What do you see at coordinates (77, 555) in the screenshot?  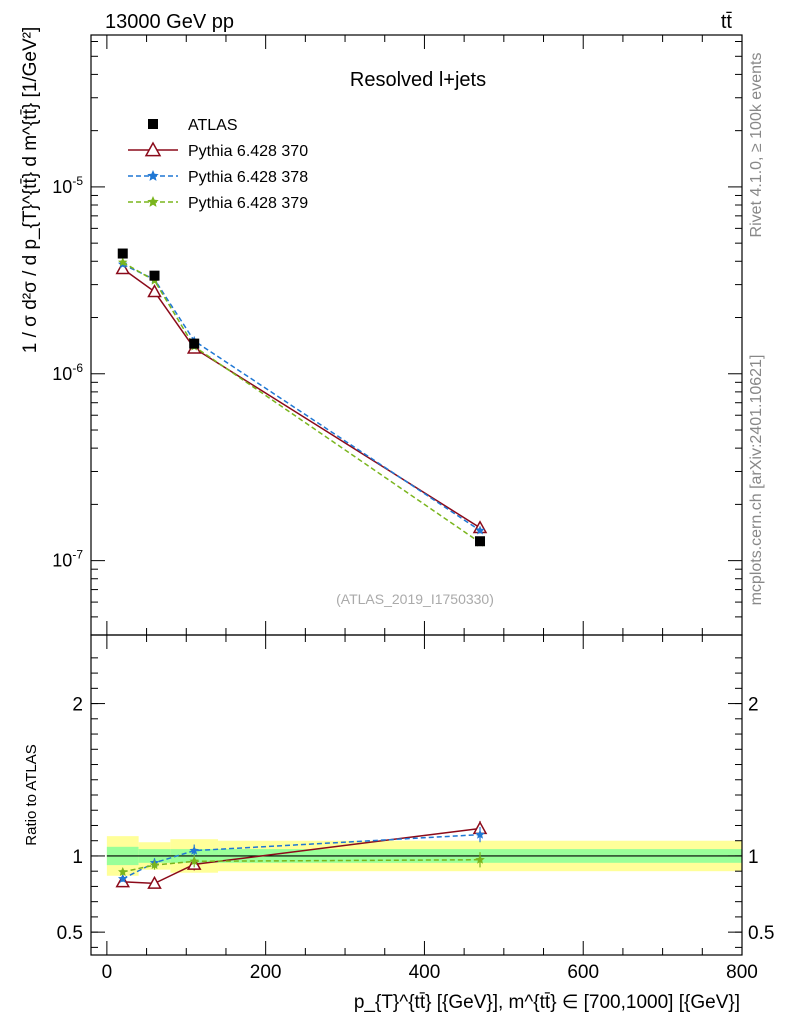 I see `y-tick-label-exp: -7` at bounding box center [77, 555].